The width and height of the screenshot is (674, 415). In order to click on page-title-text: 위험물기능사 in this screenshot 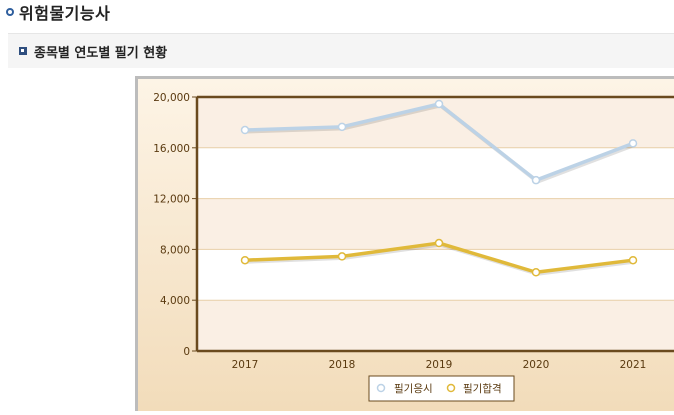, I will do `click(65, 13)`.